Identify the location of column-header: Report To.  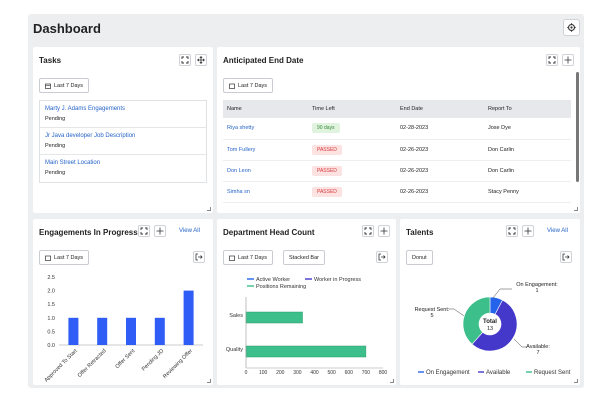
(527, 109).